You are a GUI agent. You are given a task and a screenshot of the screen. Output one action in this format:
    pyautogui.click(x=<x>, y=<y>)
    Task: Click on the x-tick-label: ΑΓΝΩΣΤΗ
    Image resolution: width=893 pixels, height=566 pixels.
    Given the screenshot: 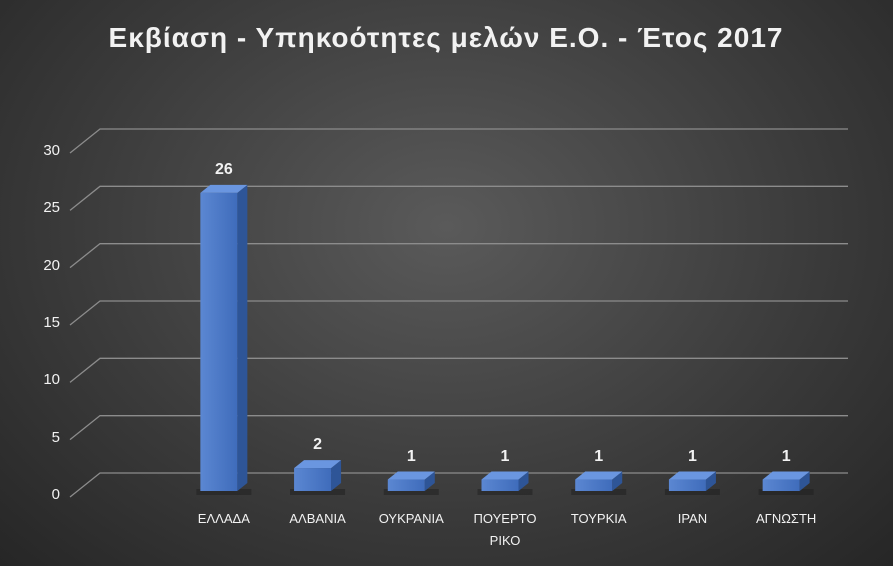 What is the action you would take?
    pyautogui.click(x=786, y=518)
    